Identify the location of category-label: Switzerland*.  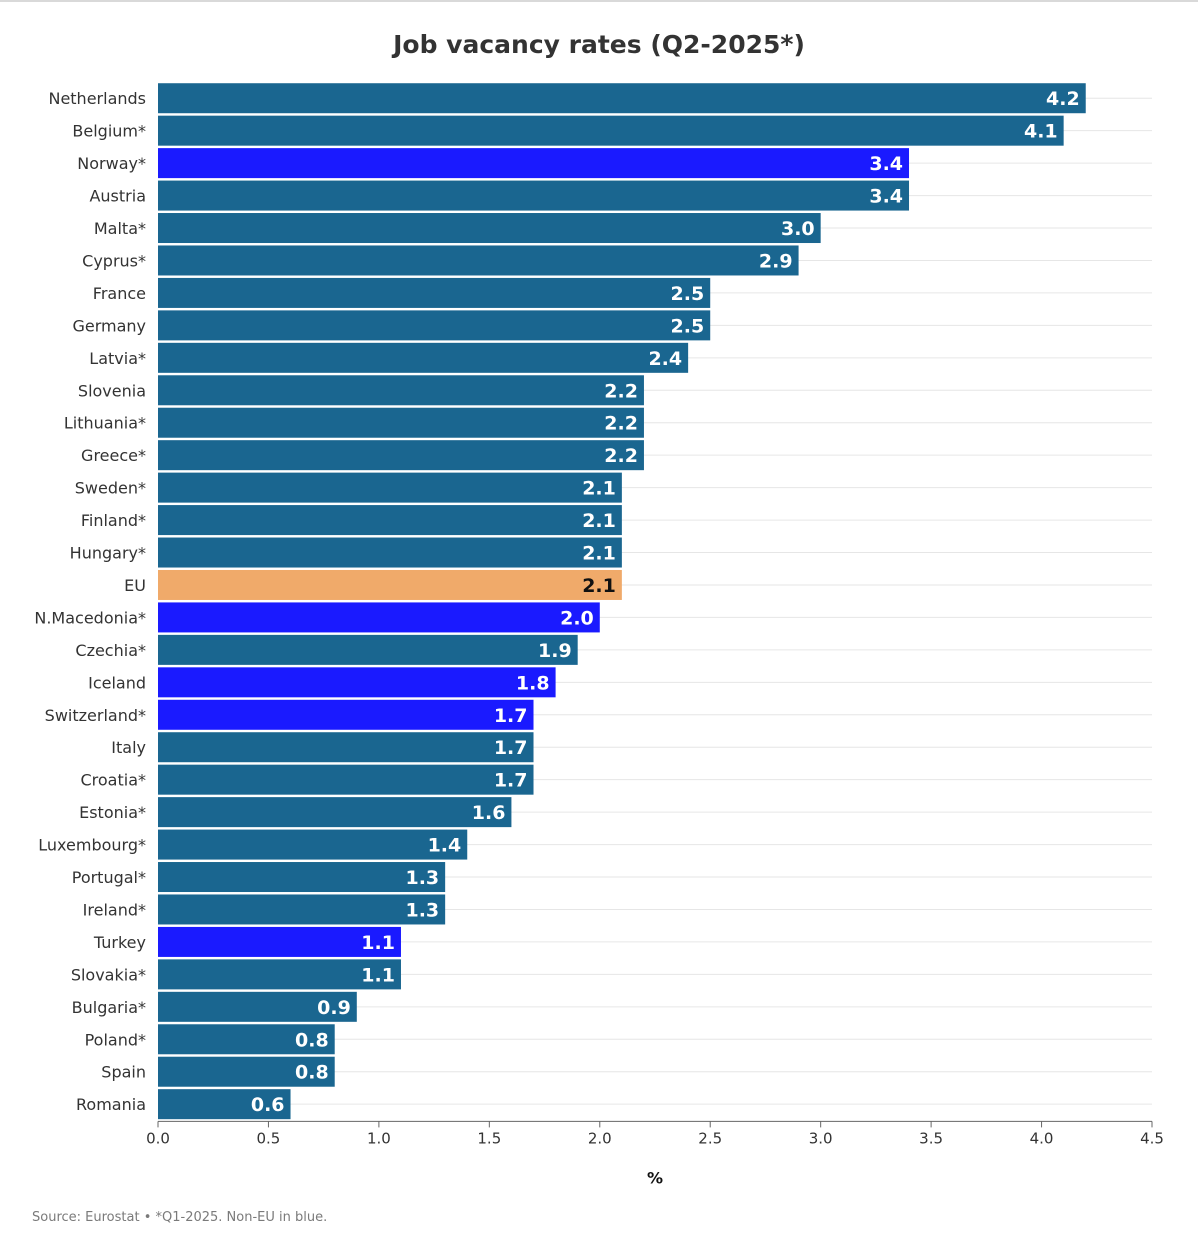
(95, 715).